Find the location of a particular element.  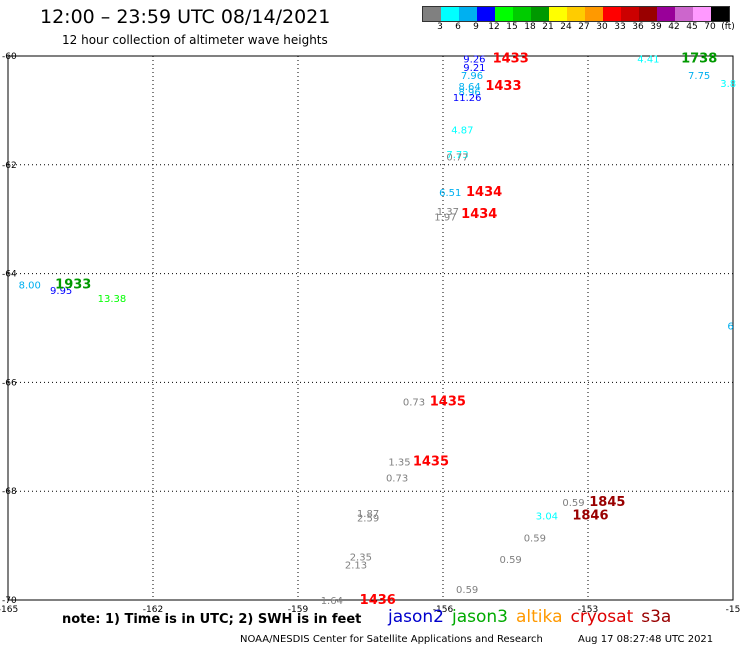

colorbar-label: 24 is located at coordinates (566, 27).